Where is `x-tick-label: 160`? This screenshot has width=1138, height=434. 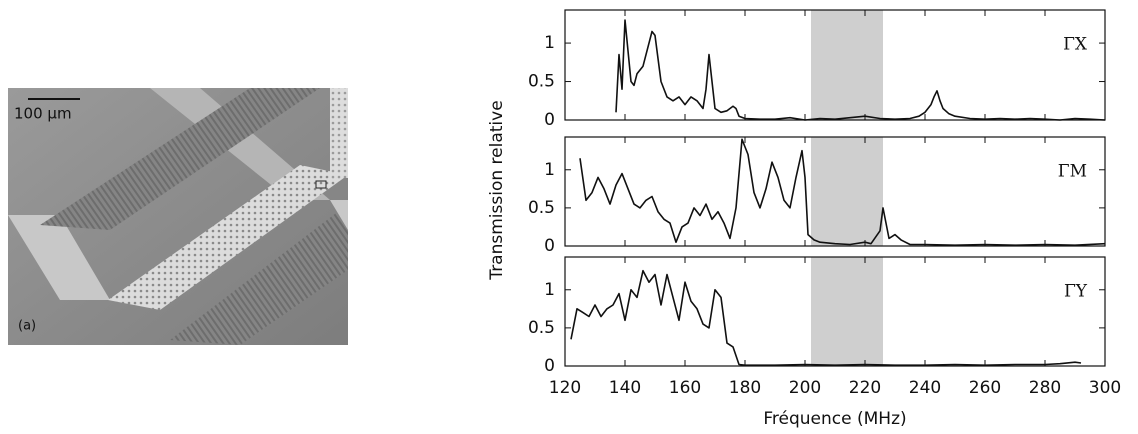 x-tick-label: 160 is located at coordinates (685, 388).